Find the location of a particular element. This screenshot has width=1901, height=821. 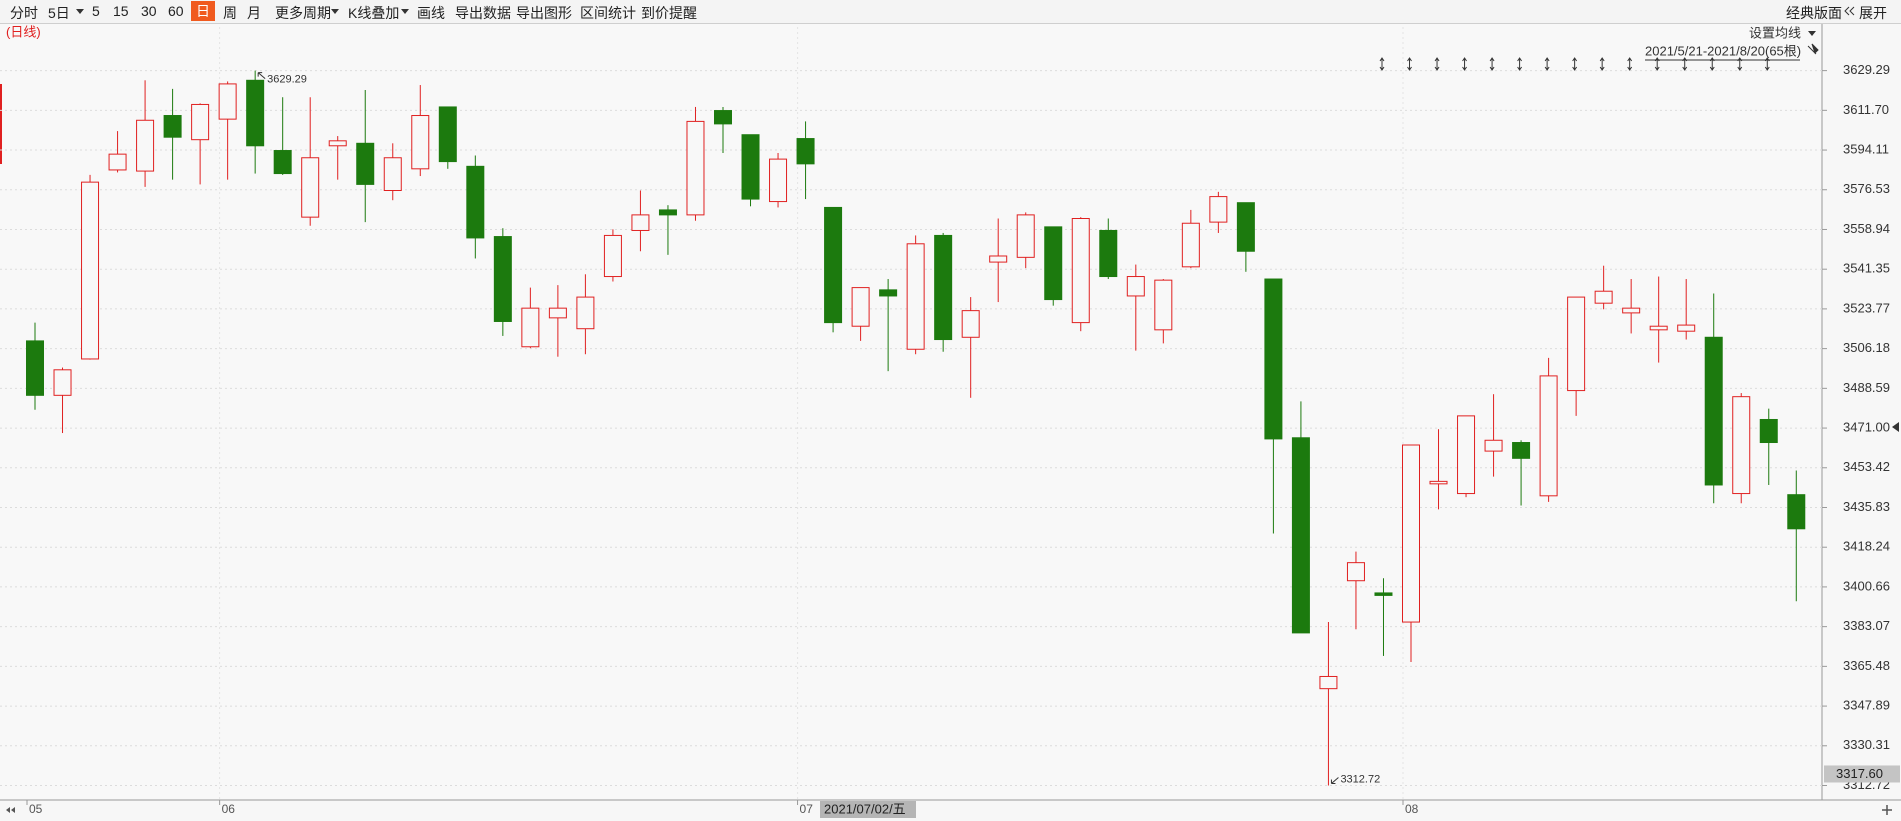

y-tick-label: 3347.89 is located at coordinates (1866, 705).